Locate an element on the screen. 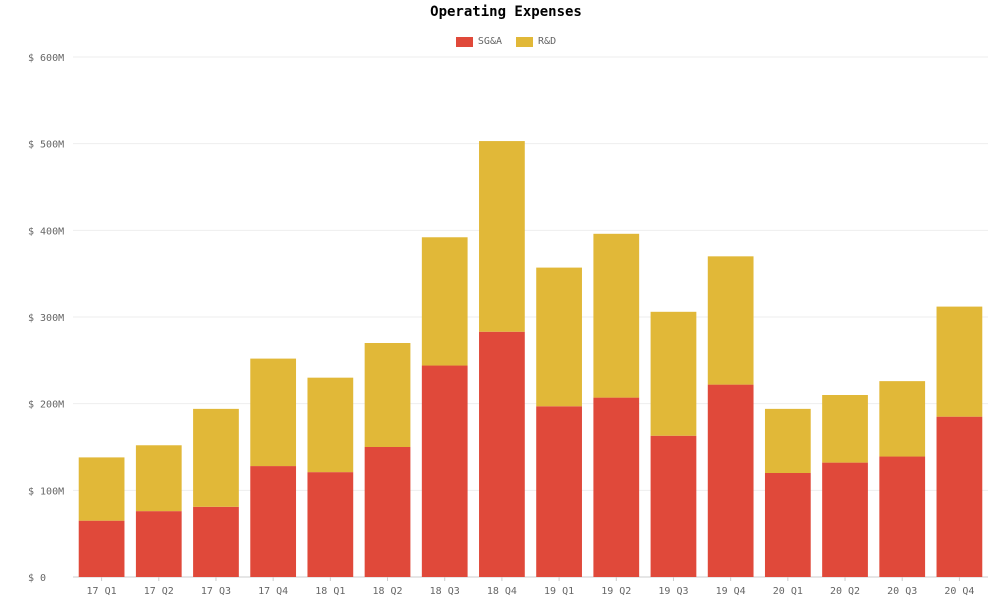 The width and height of the screenshot is (1000, 602). legend-item-sga: SG&A is located at coordinates (478, 41).